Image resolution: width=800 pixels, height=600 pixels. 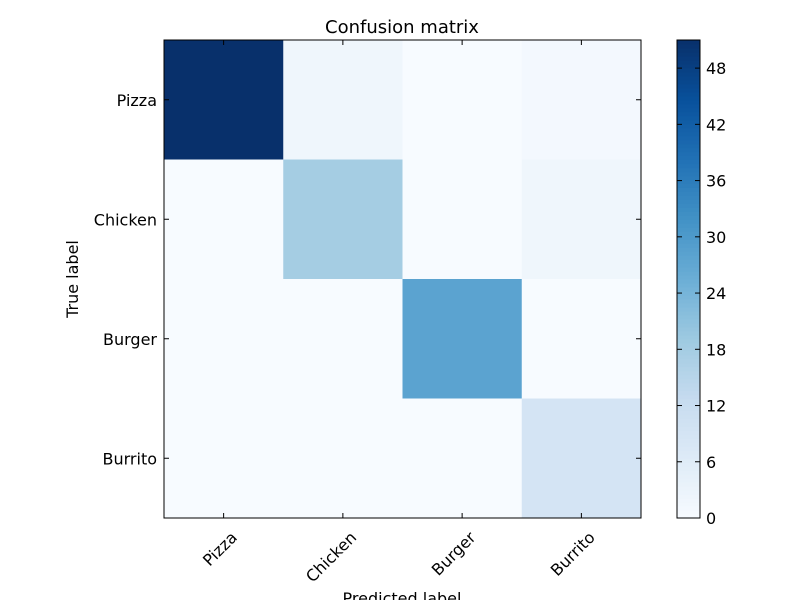 I want to click on colorbar-ticks: 0 6 12 18 24 30 36 42 48, so click(x=701, y=293).